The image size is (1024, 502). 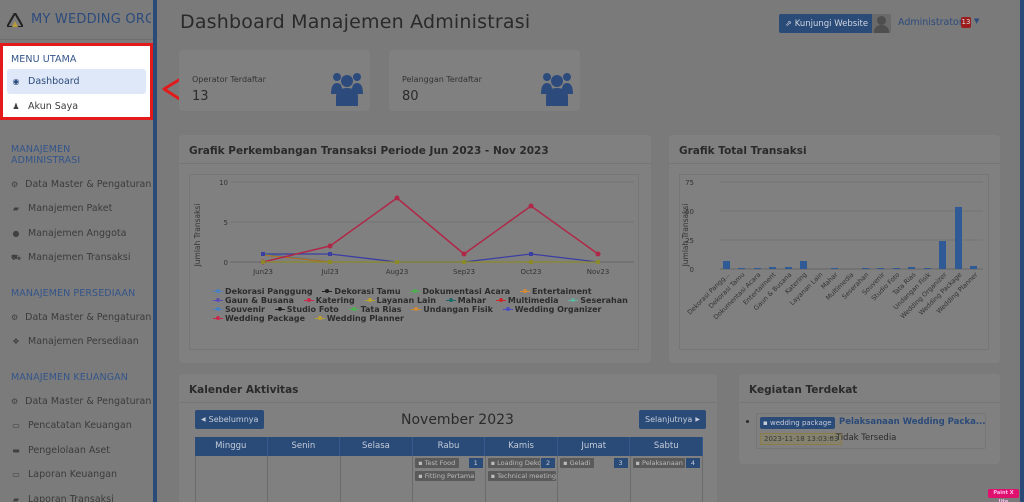 What do you see at coordinates (555, 291) in the screenshot?
I see `legend-item: Entertaiment` at bounding box center [555, 291].